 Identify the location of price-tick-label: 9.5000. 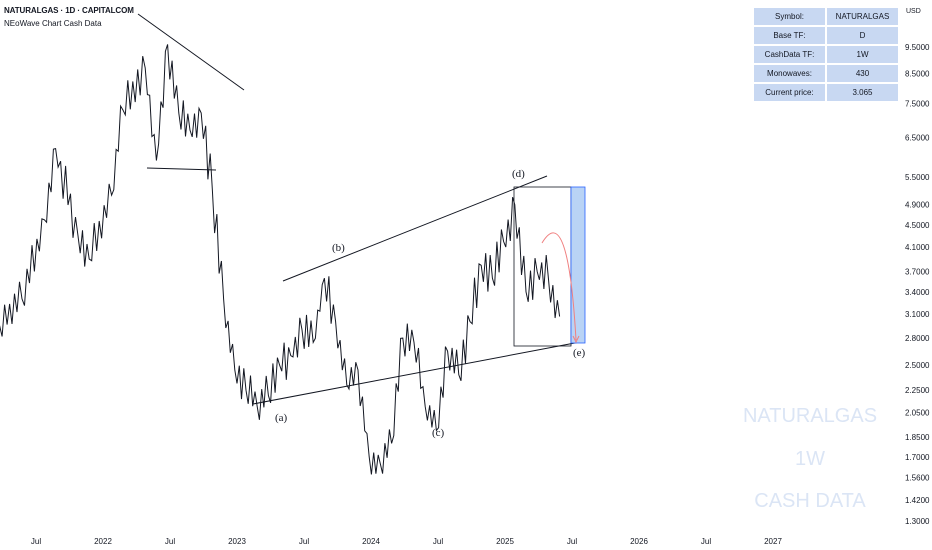
(917, 47).